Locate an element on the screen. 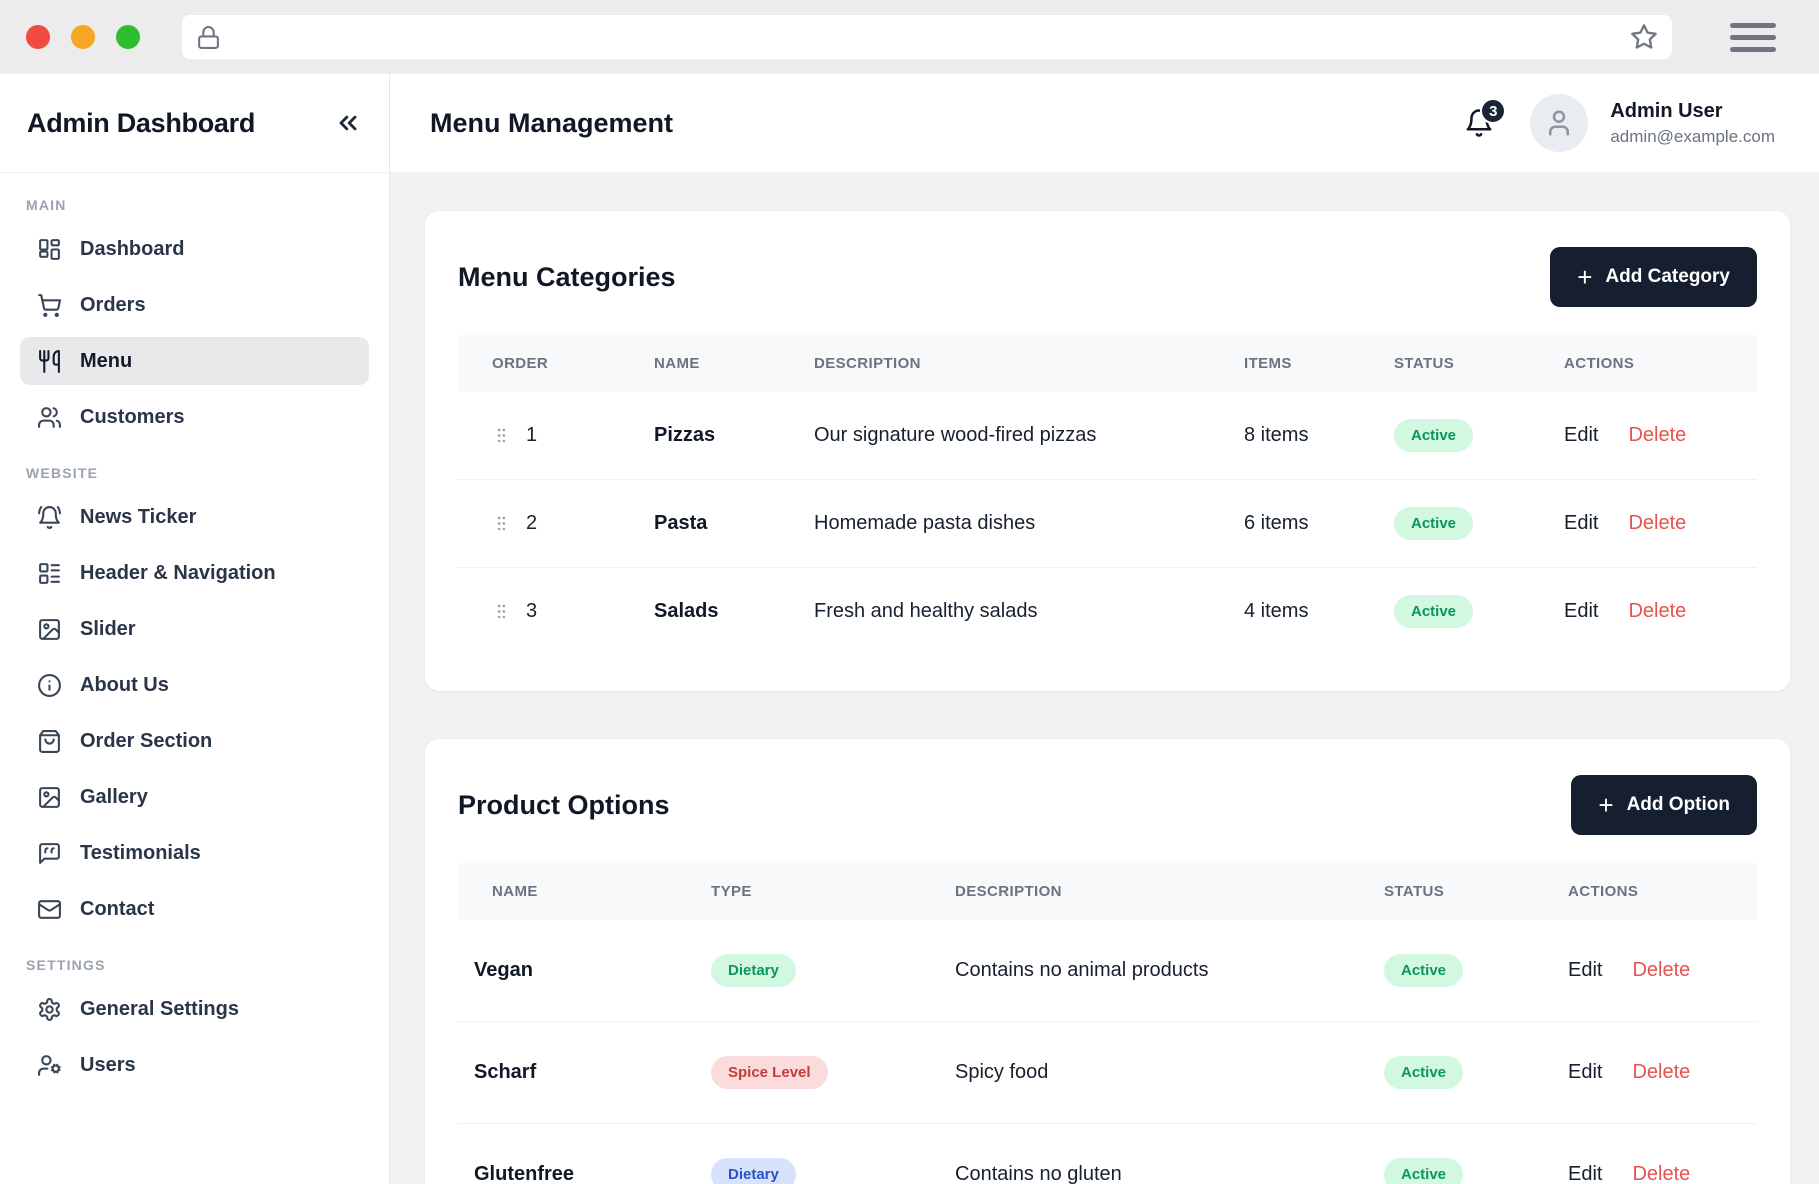 The height and width of the screenshot is (1184, 1819). browser-chrome is located at coordinates (909, 37).